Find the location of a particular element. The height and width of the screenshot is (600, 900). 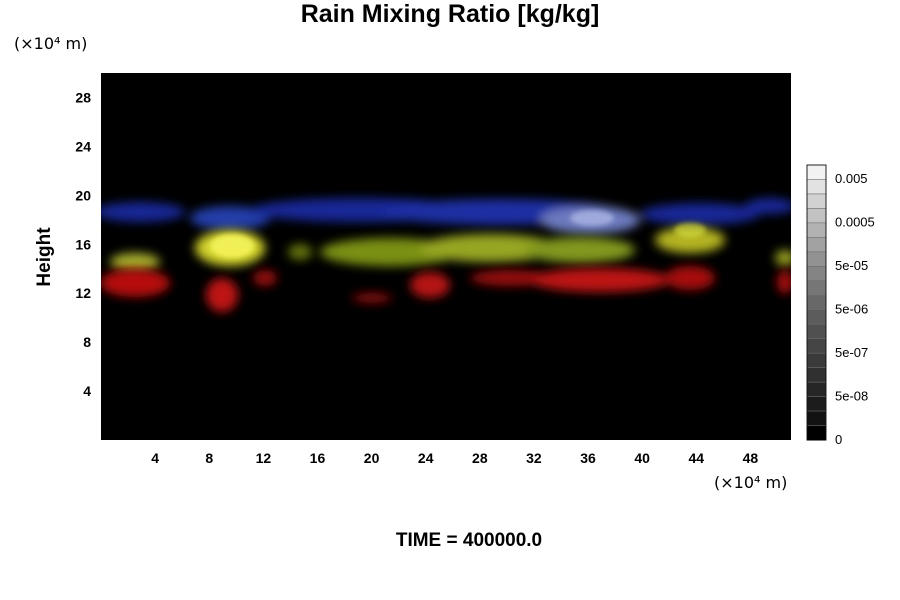

y-tick-label: 4 is located at coordinates (87, 391).